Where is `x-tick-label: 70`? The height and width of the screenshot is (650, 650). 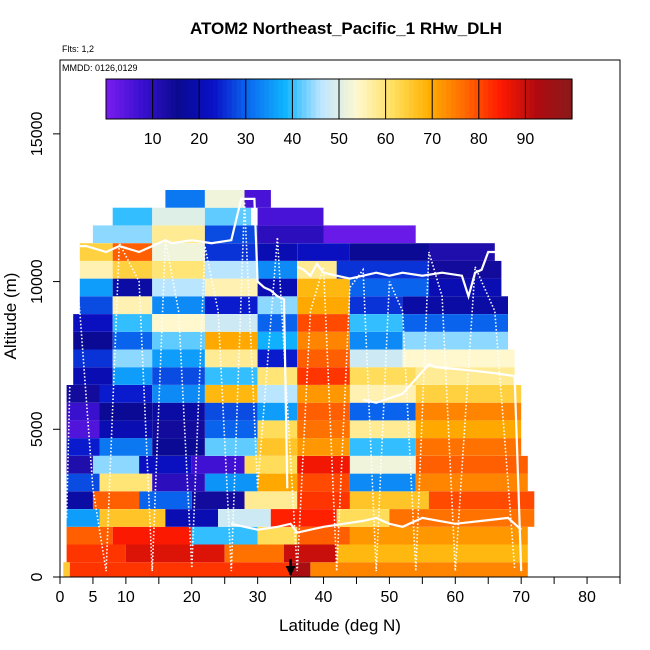
x-tick-label: 70 is located at coordinates (521, 597).